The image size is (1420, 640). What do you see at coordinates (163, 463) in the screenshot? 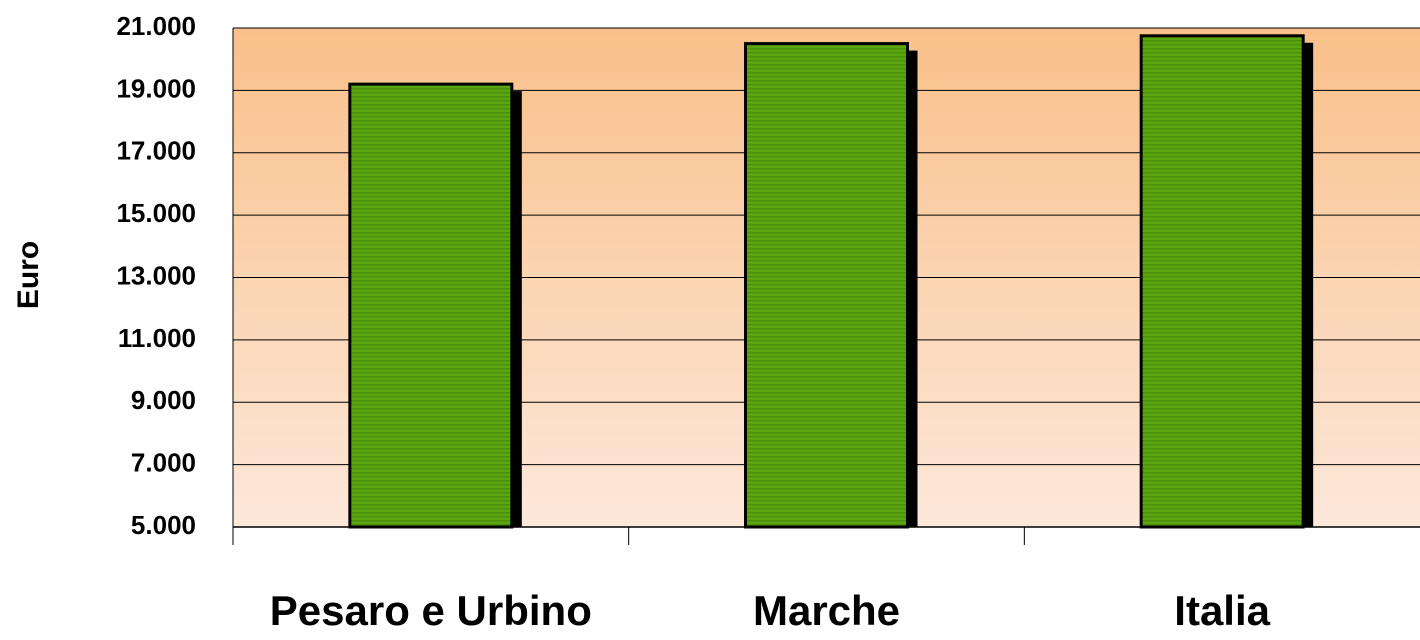
I see `y-tick-label: 7.000` at bounding box center [163, 463].